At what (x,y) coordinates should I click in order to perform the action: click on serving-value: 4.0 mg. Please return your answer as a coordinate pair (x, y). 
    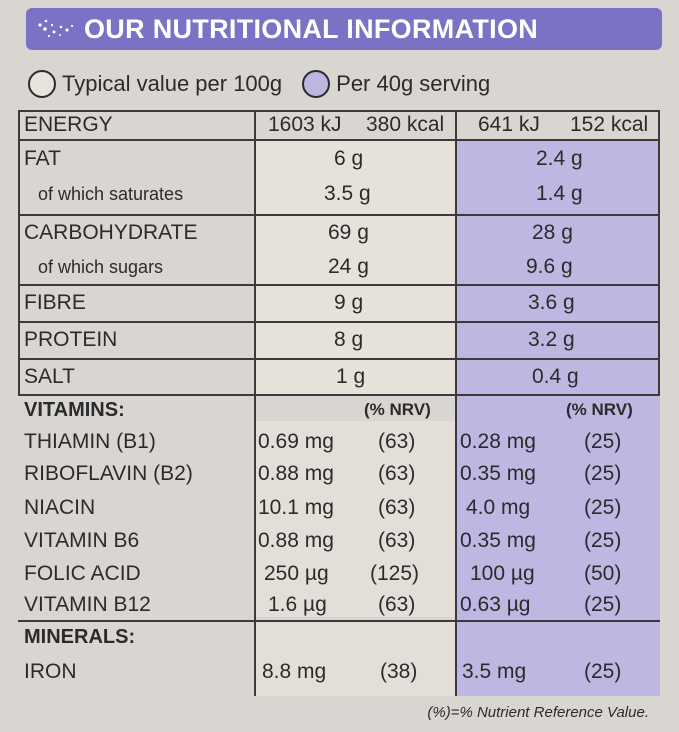
    Looking at the image, I should click on (498, 507).